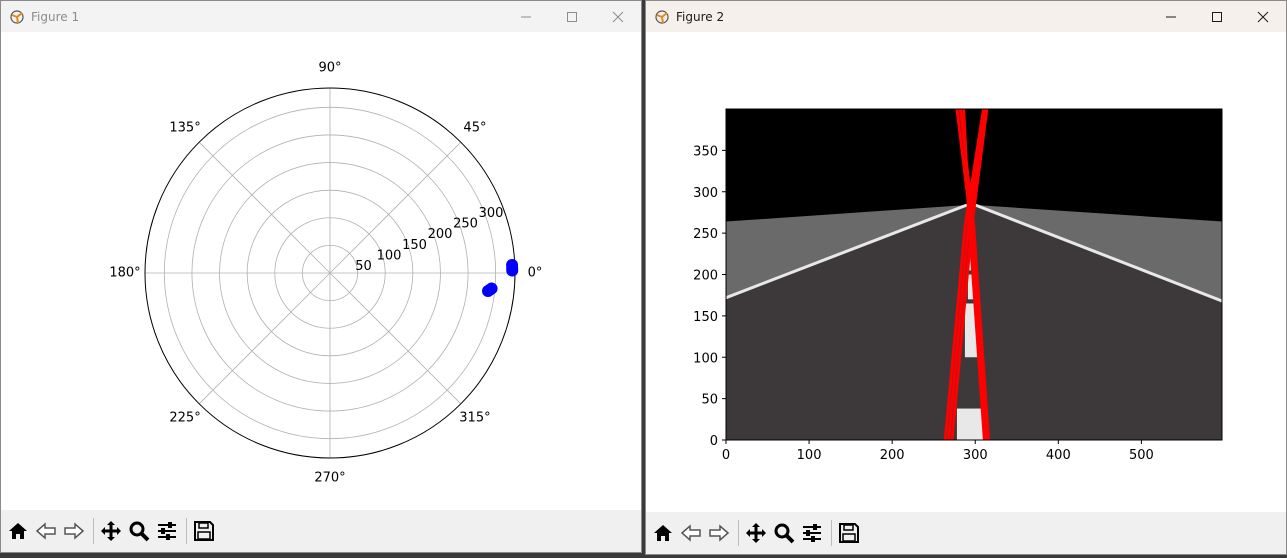 The image size is (1287, 558). I want to click on angle-tick-label: 45°, so click(474, 128).